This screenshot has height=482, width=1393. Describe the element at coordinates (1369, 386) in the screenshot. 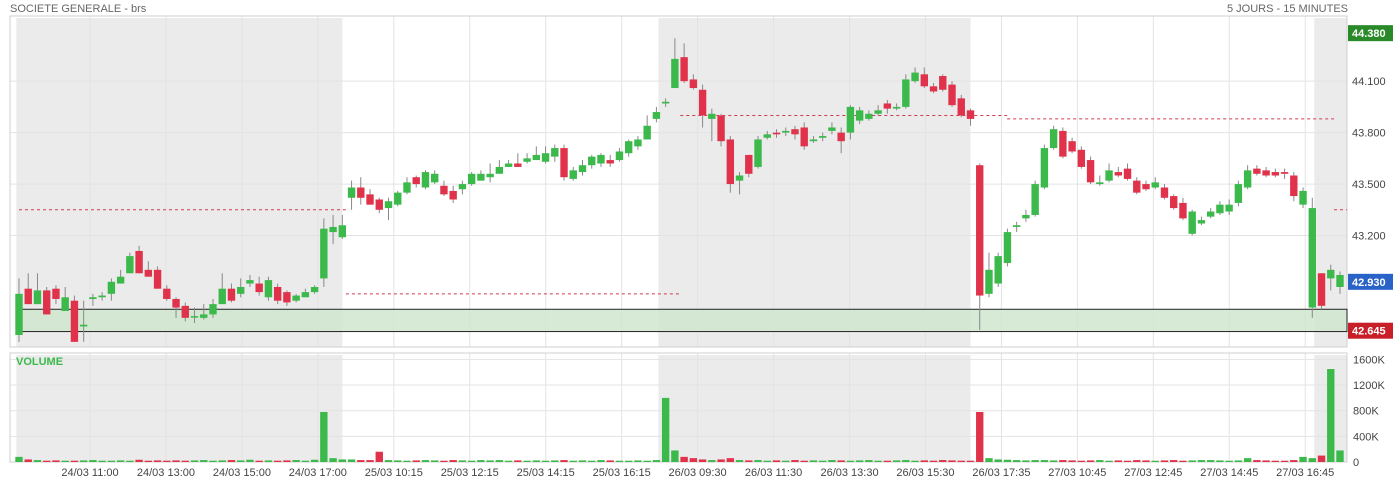

I see `volume-tick-label: 1200K` at that location.